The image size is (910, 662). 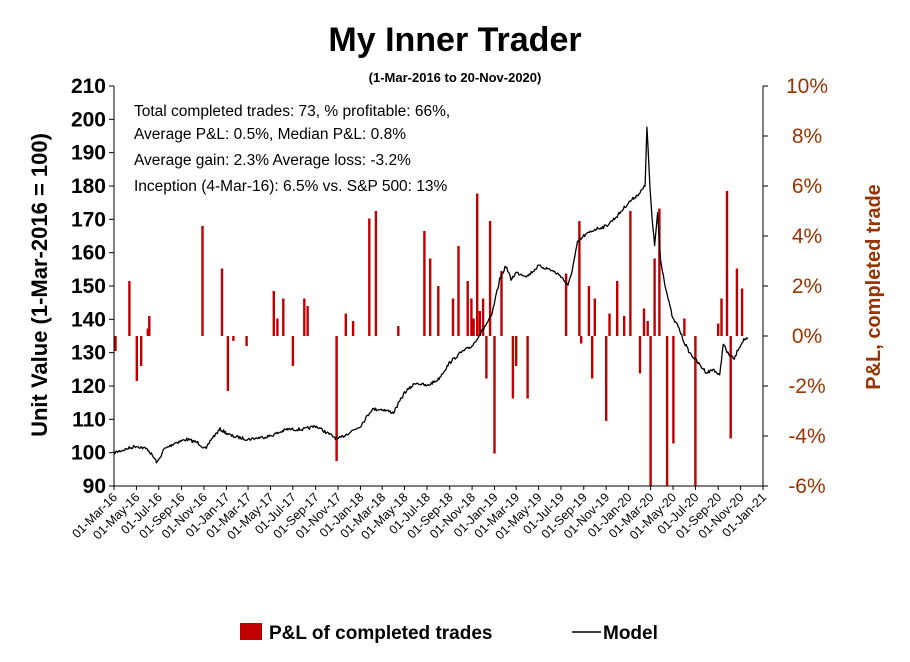 I want to click on y-tick-label: 180, so click(x=88, y=186).